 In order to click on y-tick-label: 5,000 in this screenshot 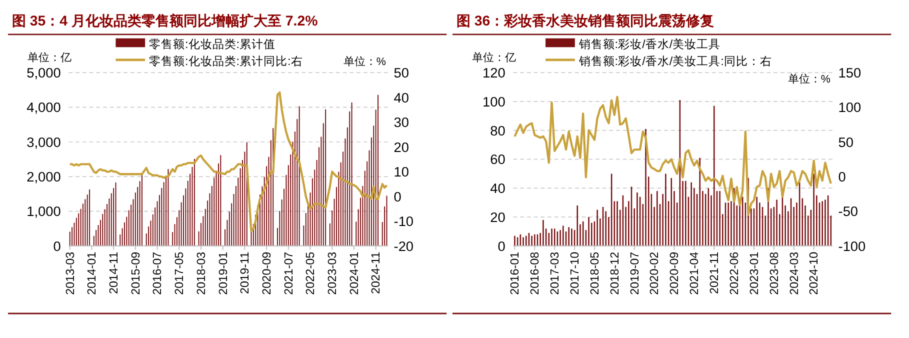, I will do `click(44, 73)`.